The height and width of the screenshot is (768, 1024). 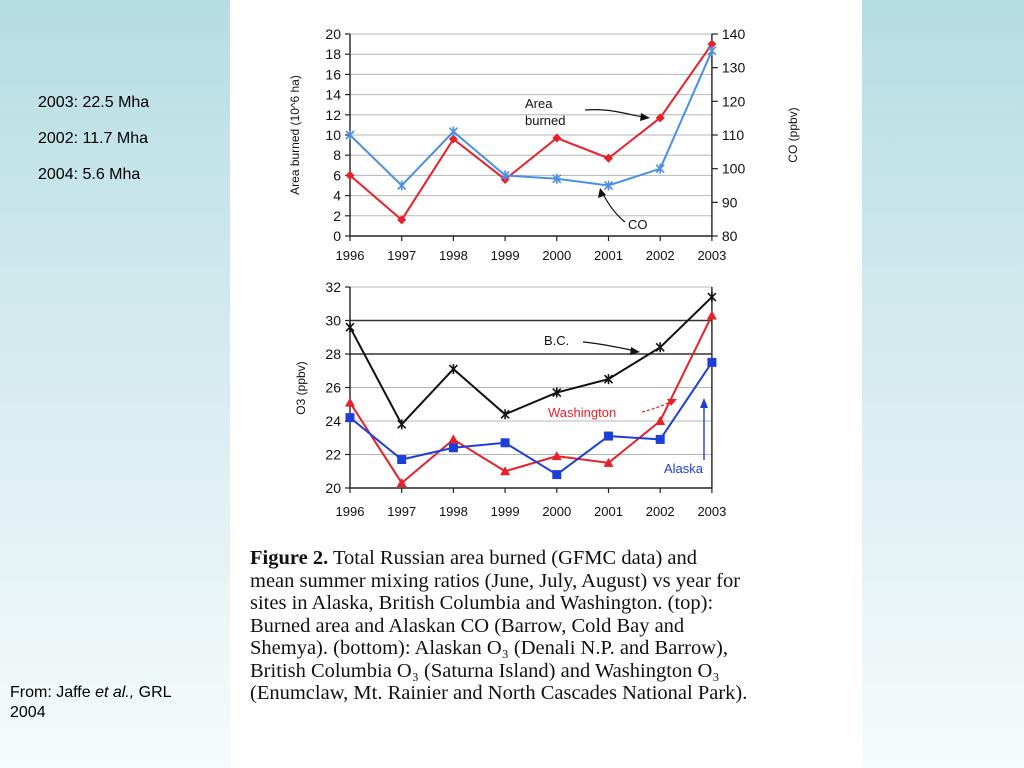 I want to click on top-x-tick-label: 2002, so click(x=660, y=255).